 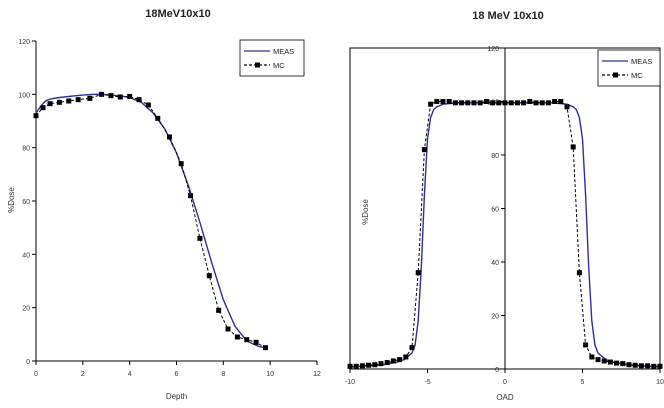 What do you see at coordinates (28, 362) in the screenshot?
I see `y-tick-label: 0` at bounding box center [28, 362].